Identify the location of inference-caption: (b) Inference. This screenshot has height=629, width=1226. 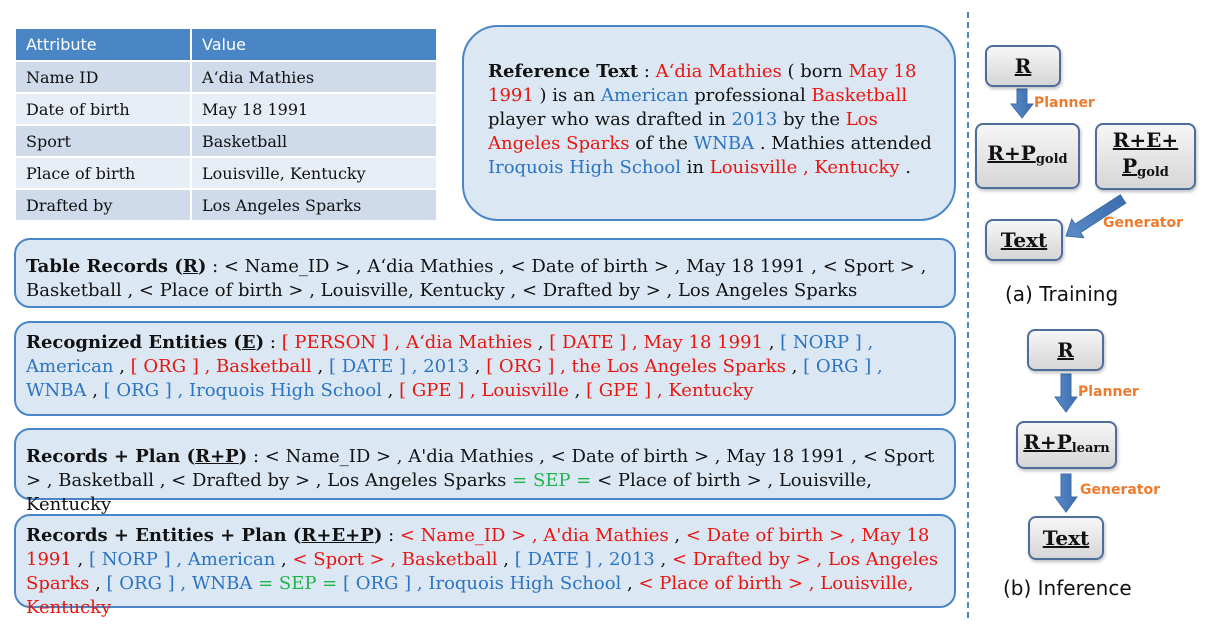
(1067, 588).